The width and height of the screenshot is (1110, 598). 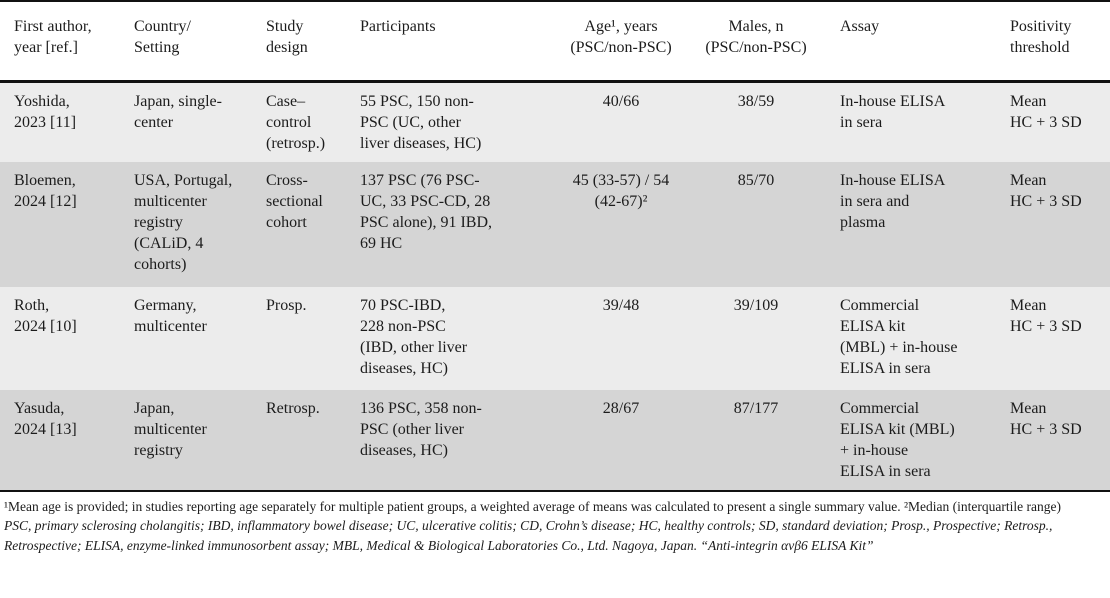 What do you see at coordinates (60, 42) in the screenshot?
I see `column-header-first-author: First author, year [ref.]` at bounding box center [60, 42].